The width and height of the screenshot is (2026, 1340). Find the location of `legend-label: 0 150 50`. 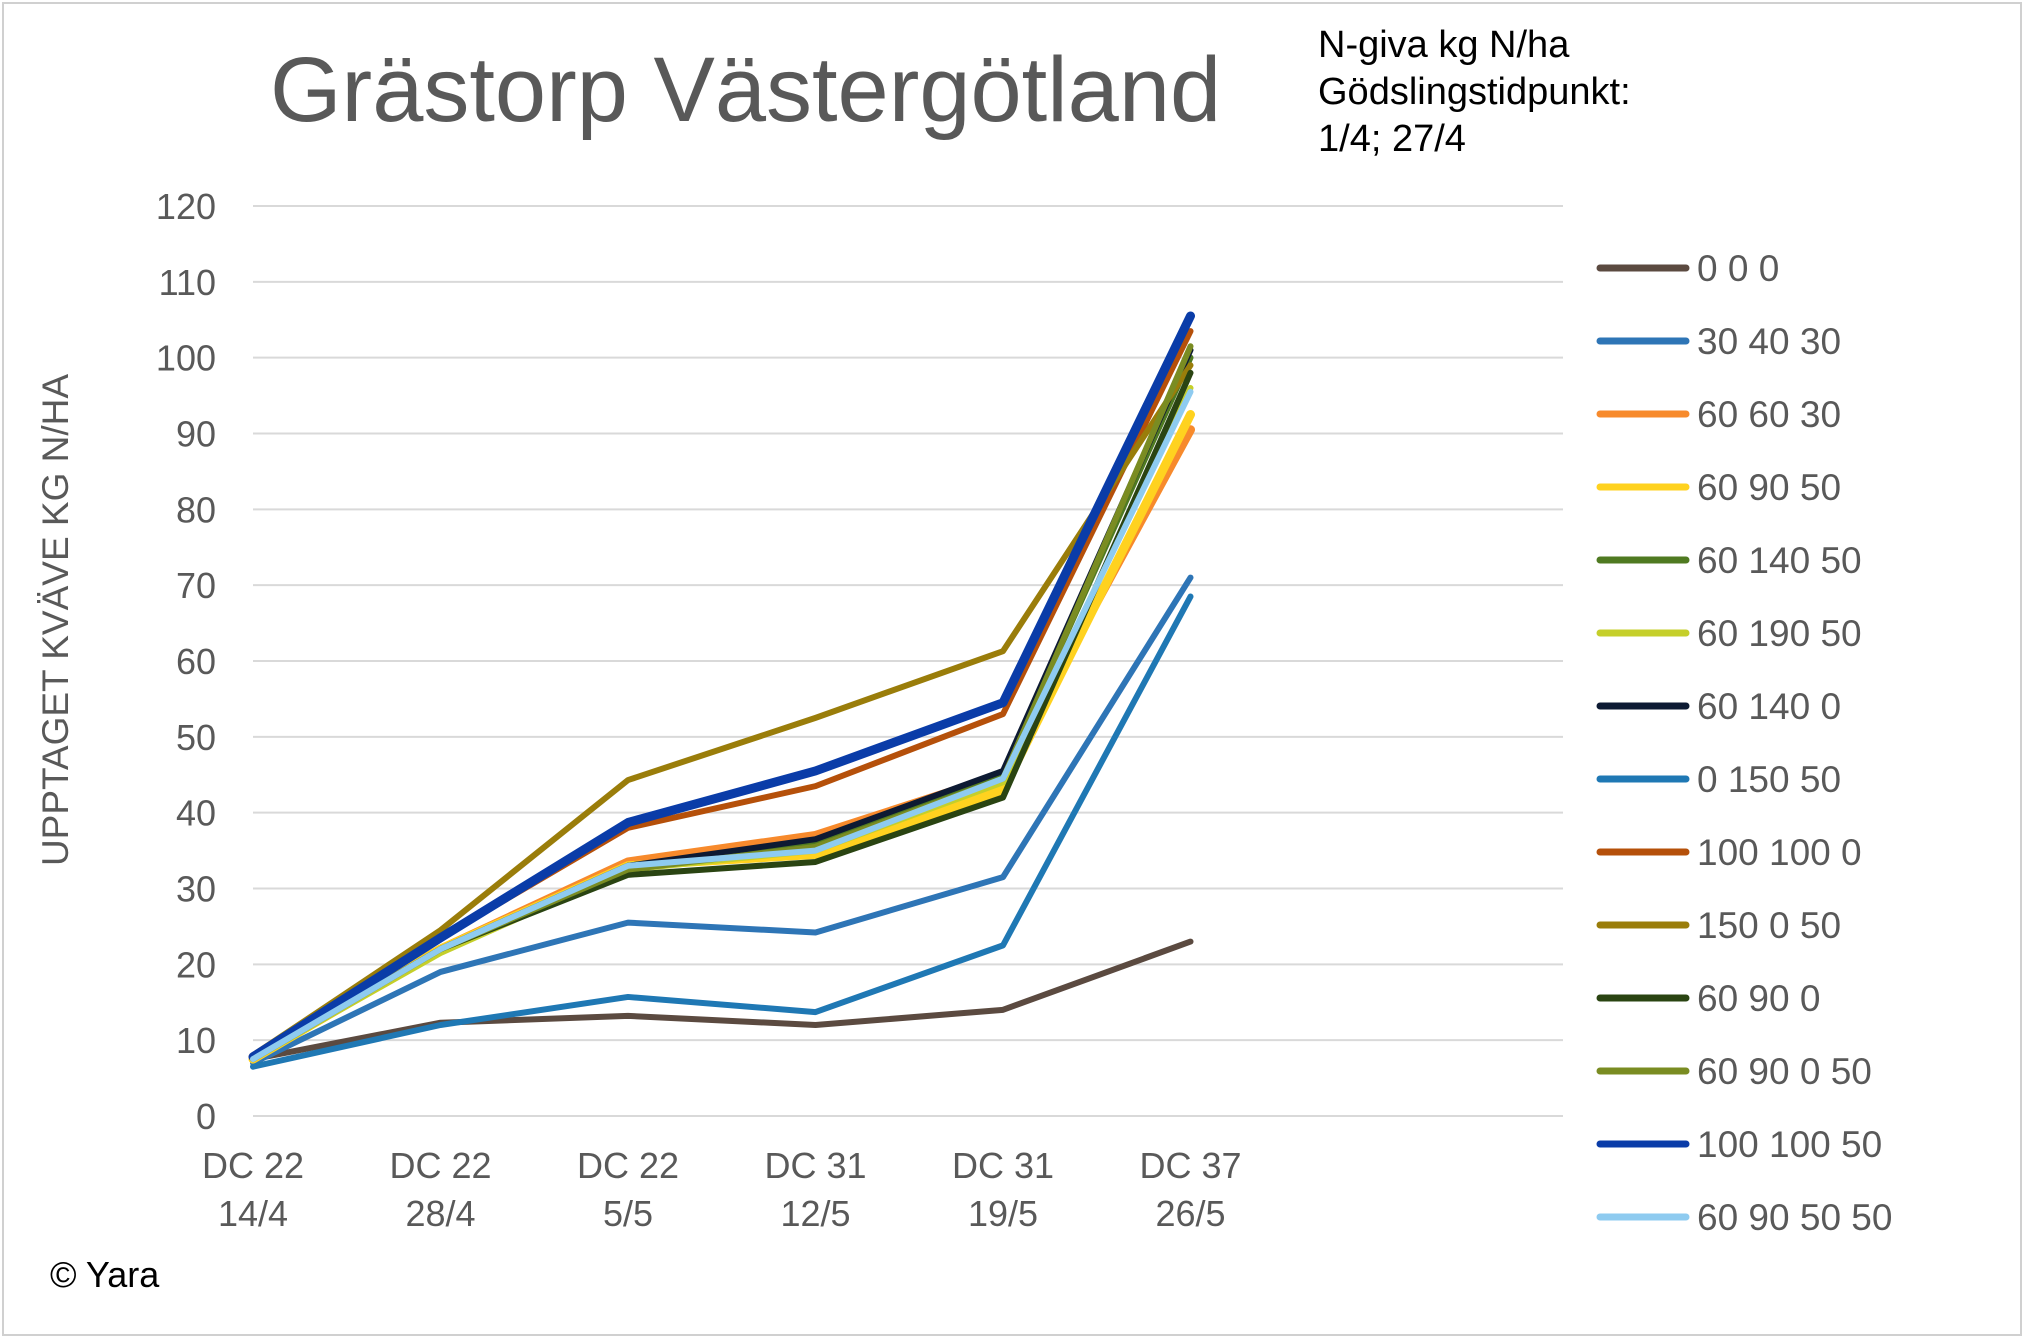

legend-label: 0 150 50 is located at coordinates (1769, 779).